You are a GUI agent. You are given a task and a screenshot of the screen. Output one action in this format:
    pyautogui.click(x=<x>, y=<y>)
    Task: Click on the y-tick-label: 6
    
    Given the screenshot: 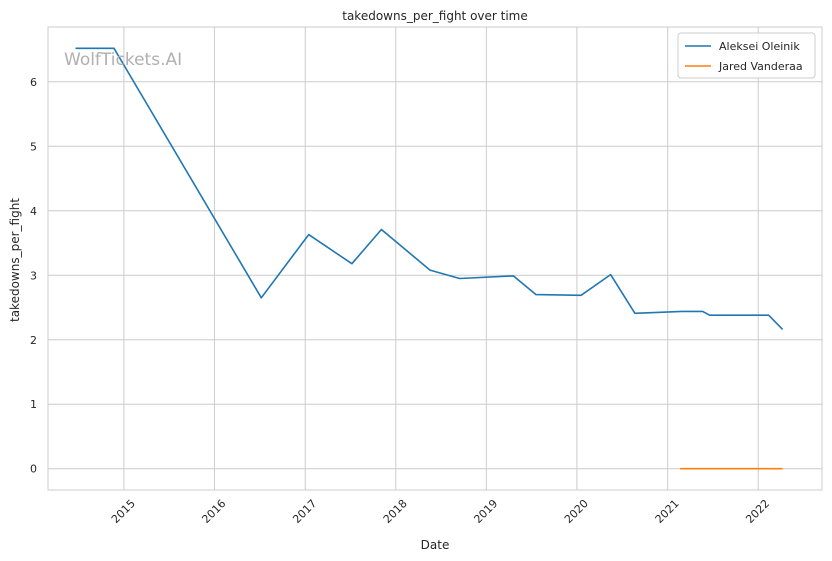 What is the action you would take?
    pyautogui.click(x=33, y=82)
    